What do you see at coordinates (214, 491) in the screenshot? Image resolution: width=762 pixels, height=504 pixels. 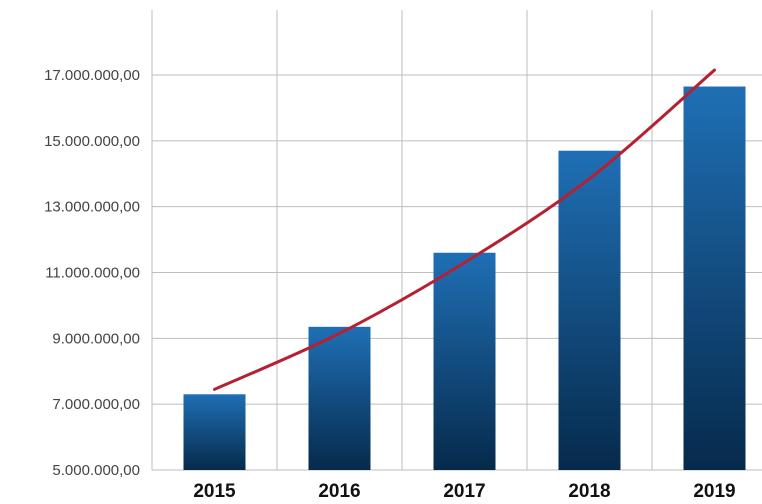 I see `x-tick-label: 2015` at bounding box center [214, 491].